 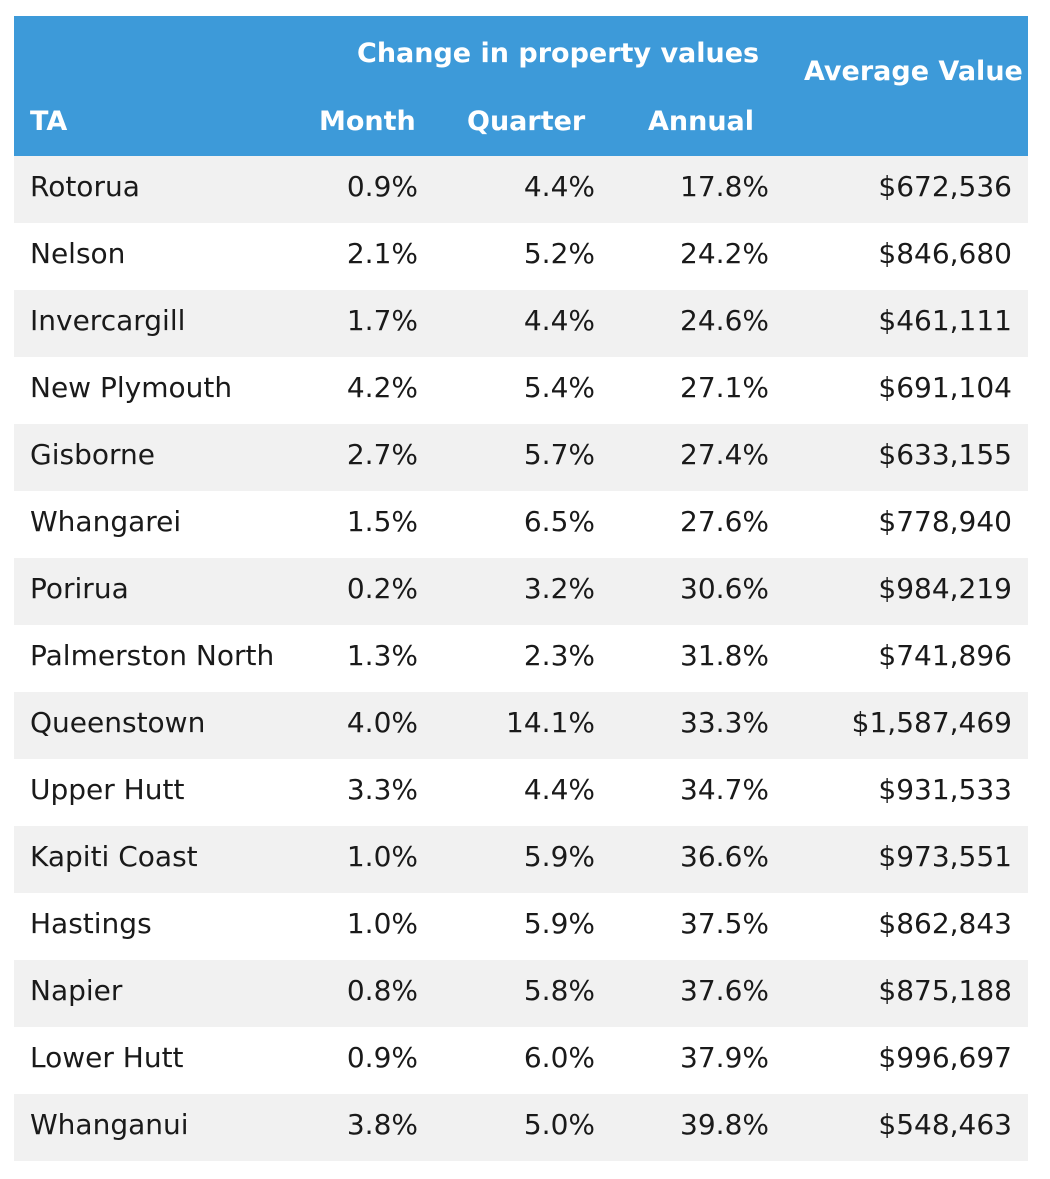 I want to click on cell-annual: 24.2%, so click(x=724, y=253).